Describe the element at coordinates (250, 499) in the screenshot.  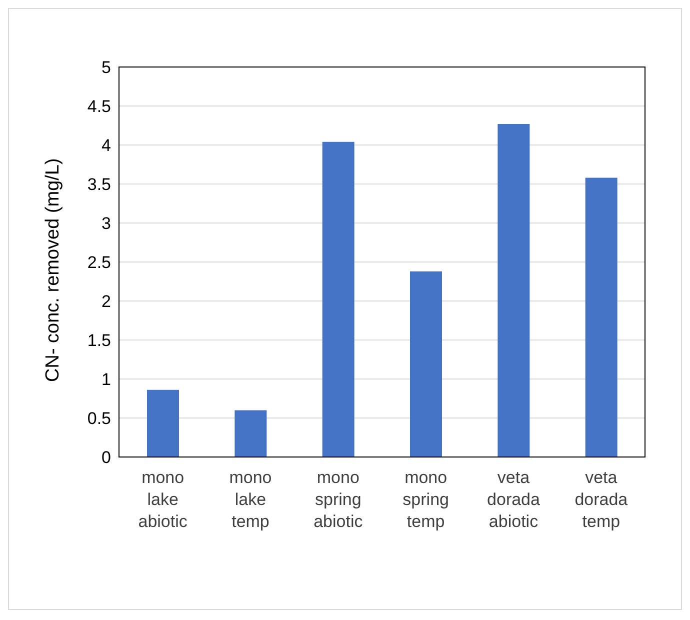
I see `x-tick-label: mono lake temp` at that location.